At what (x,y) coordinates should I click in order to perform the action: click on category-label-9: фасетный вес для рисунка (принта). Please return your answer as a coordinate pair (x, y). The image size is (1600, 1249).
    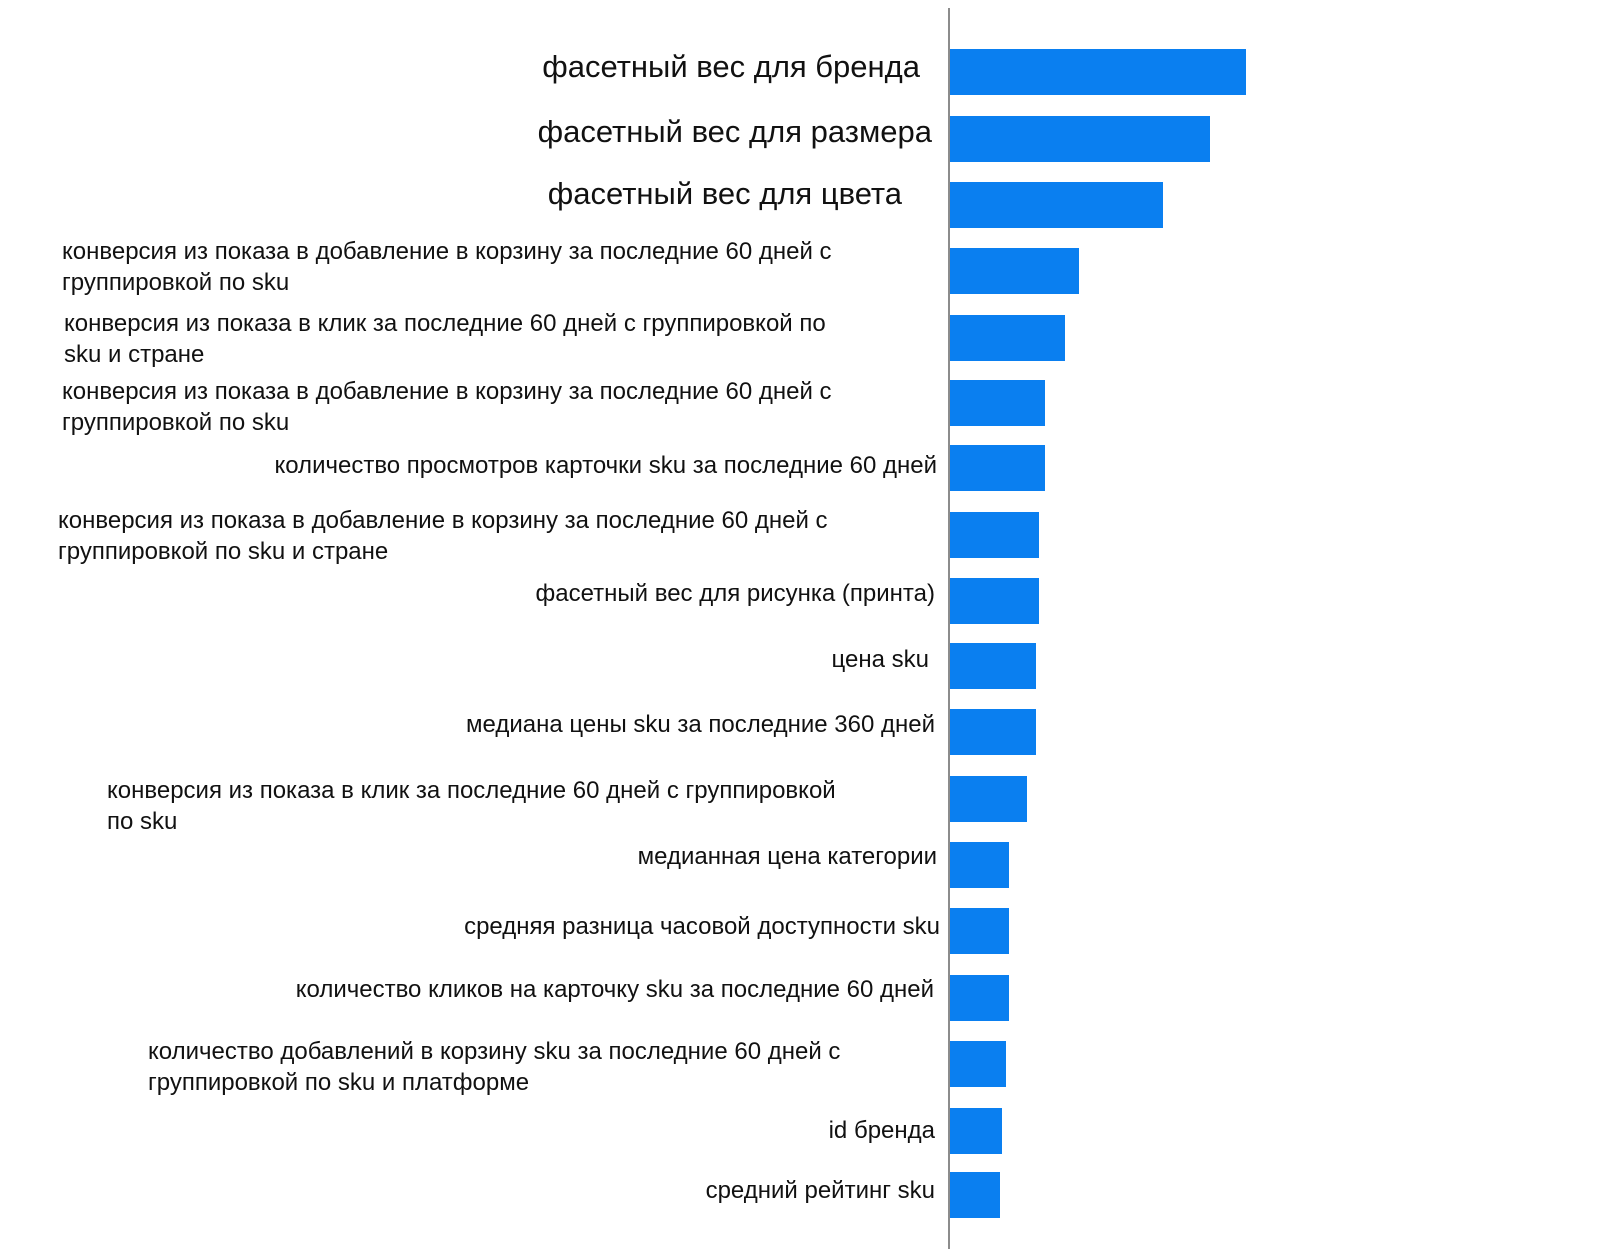
    Looking at the image, I should click on (735, 593).